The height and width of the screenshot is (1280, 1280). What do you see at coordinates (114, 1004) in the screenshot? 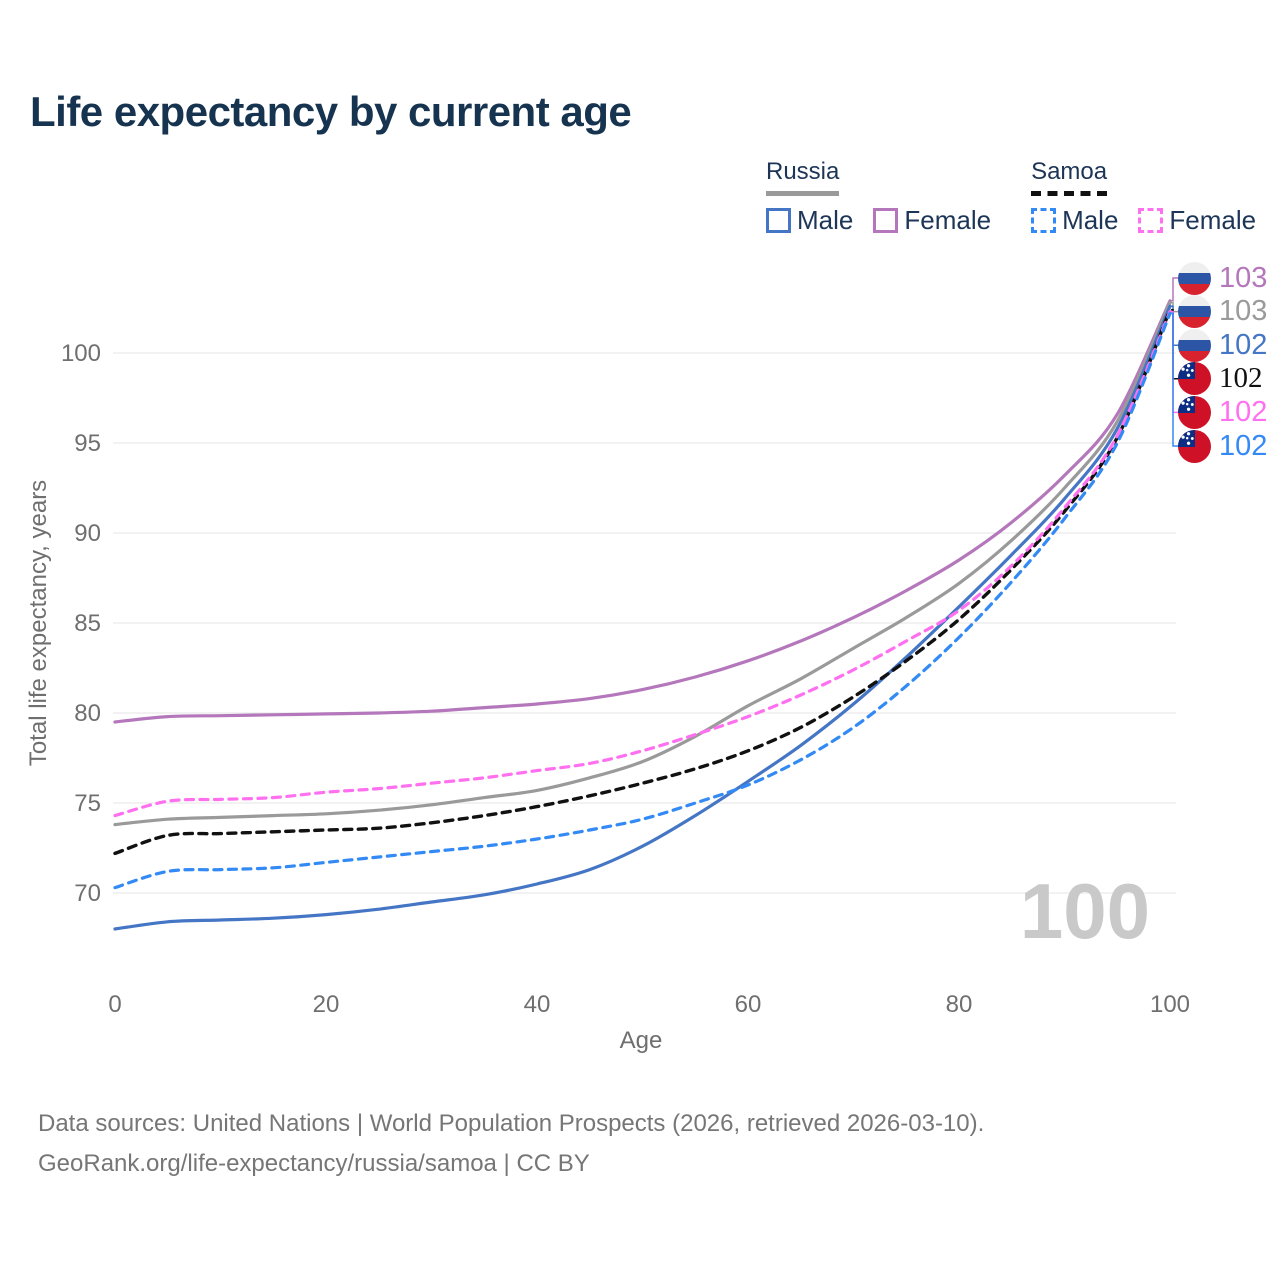
I see `x-tick-label-0: 0` at bounding box center [114, 1004].